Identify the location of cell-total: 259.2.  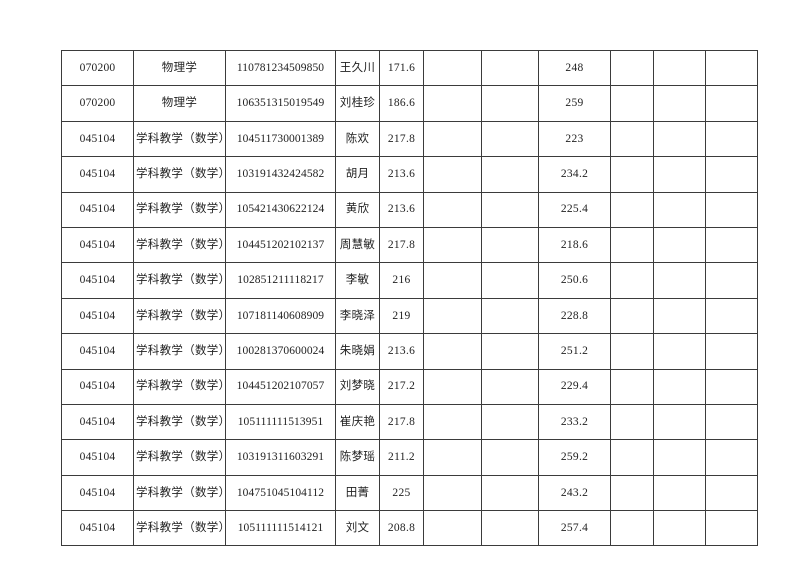
(574, 457).